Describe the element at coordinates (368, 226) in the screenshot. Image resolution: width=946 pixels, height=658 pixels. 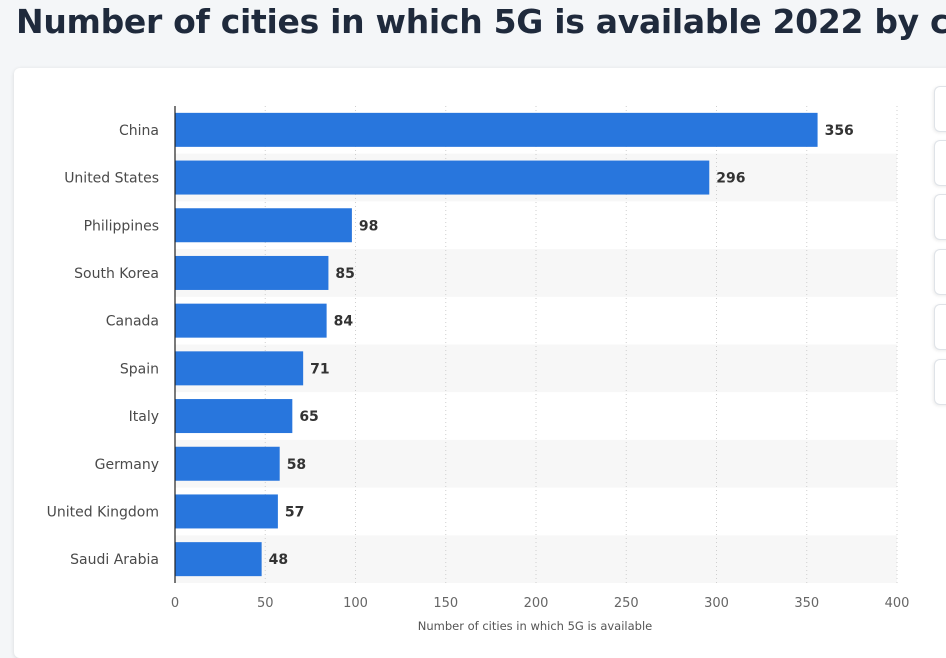
I see `data-label: 98` at that location.